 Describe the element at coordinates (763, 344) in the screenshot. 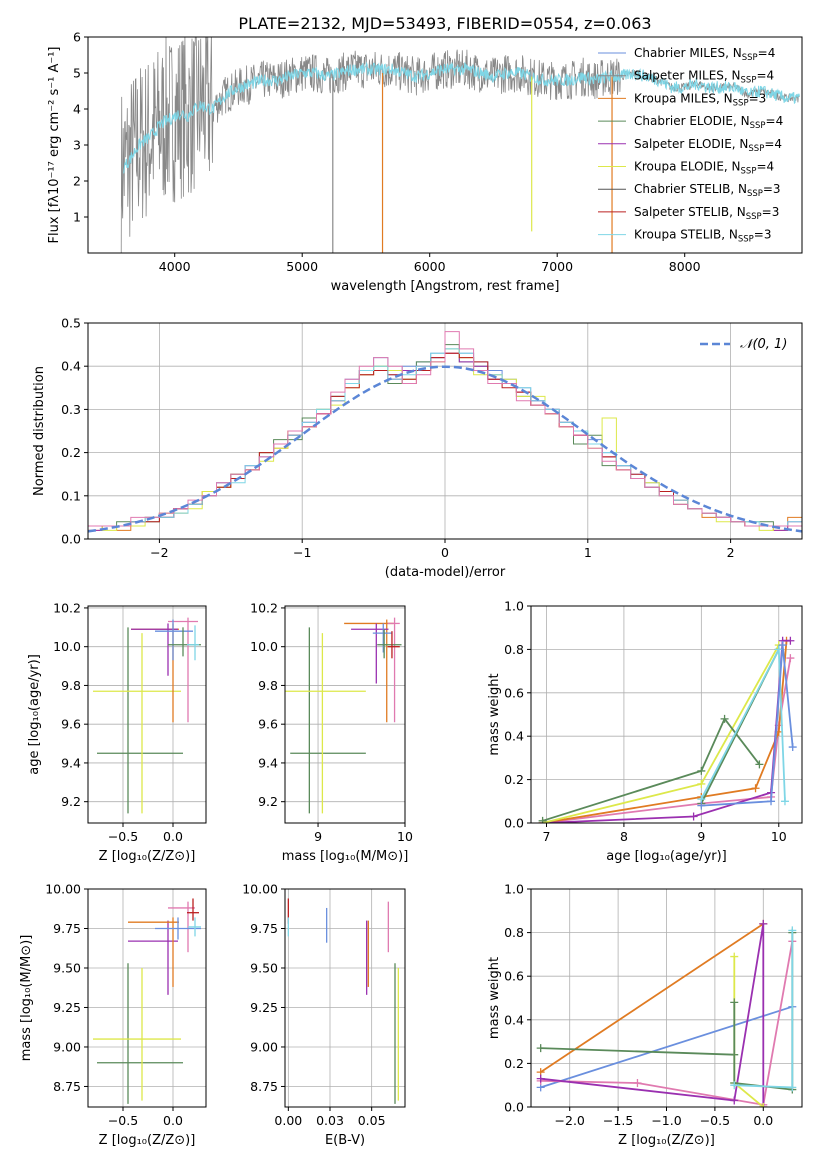

I see `legend-entry: 𝒩(0, 1)` at that location.